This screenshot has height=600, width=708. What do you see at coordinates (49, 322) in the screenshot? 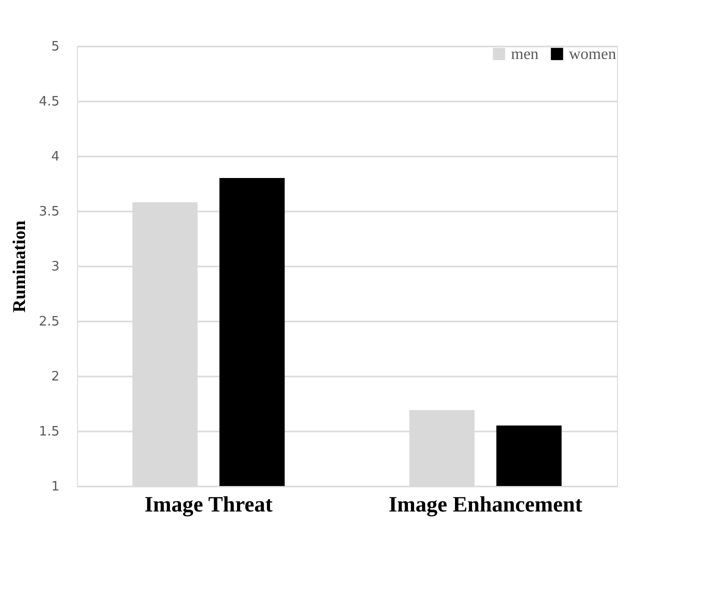
I see `y-tick-label: 2.5` at bounding box center [49, 322].